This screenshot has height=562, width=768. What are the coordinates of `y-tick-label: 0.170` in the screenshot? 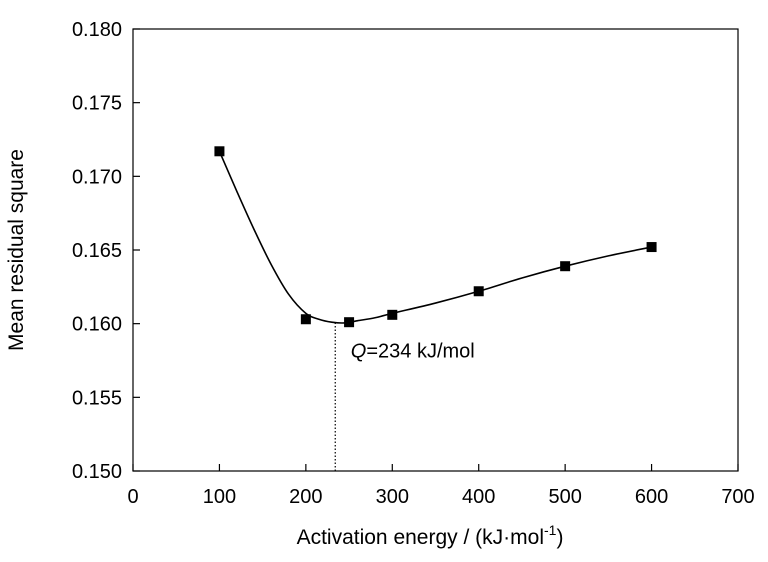 It's located at (97, 177).